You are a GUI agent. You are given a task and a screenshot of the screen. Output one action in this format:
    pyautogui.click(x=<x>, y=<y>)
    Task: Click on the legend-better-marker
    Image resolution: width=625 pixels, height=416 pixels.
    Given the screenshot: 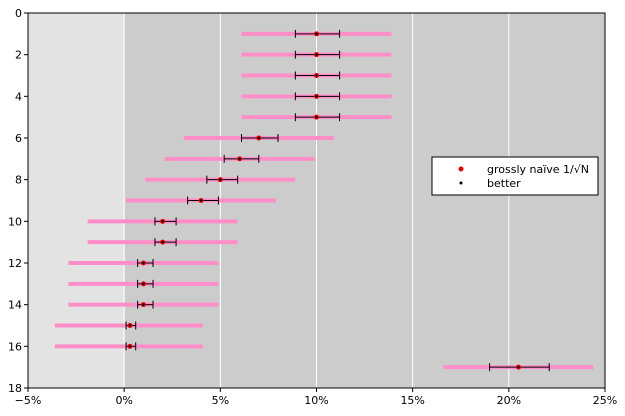 What is the action you would take?
    pyautogui.click(x=461, y=183)
    